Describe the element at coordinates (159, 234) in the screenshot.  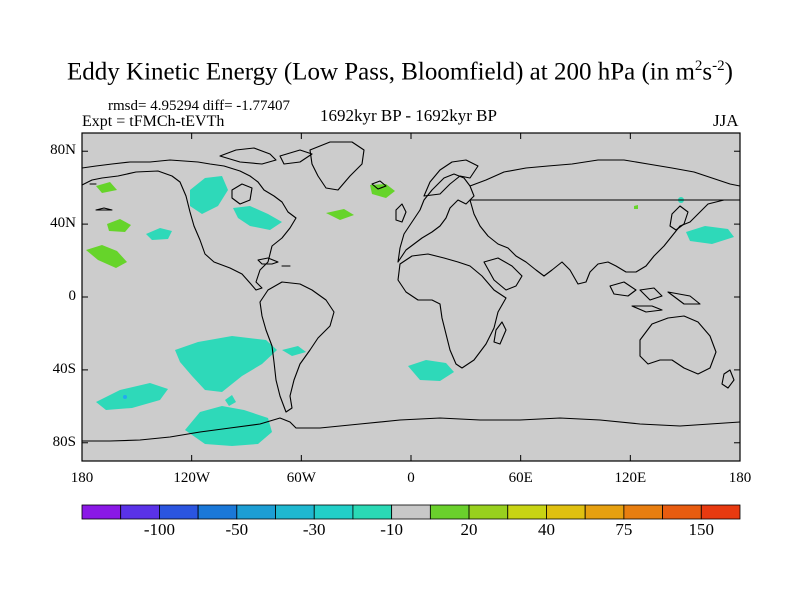
I see `negative-region-east-pacific` at that location.